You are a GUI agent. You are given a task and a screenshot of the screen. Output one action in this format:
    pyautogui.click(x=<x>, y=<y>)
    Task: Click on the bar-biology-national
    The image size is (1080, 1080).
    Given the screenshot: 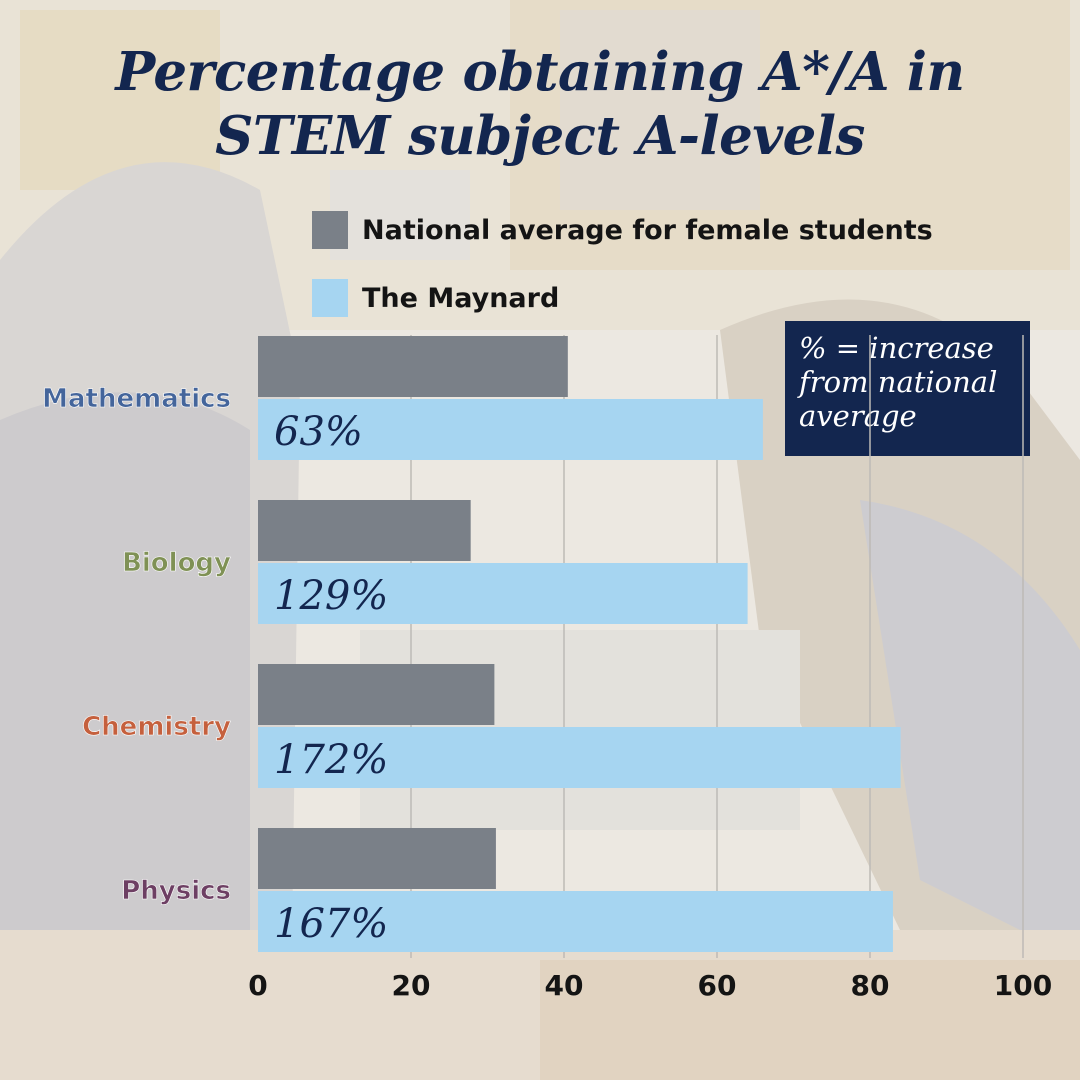 What is the action you would take?
    pyautogui.click(x=364, y=530)
    